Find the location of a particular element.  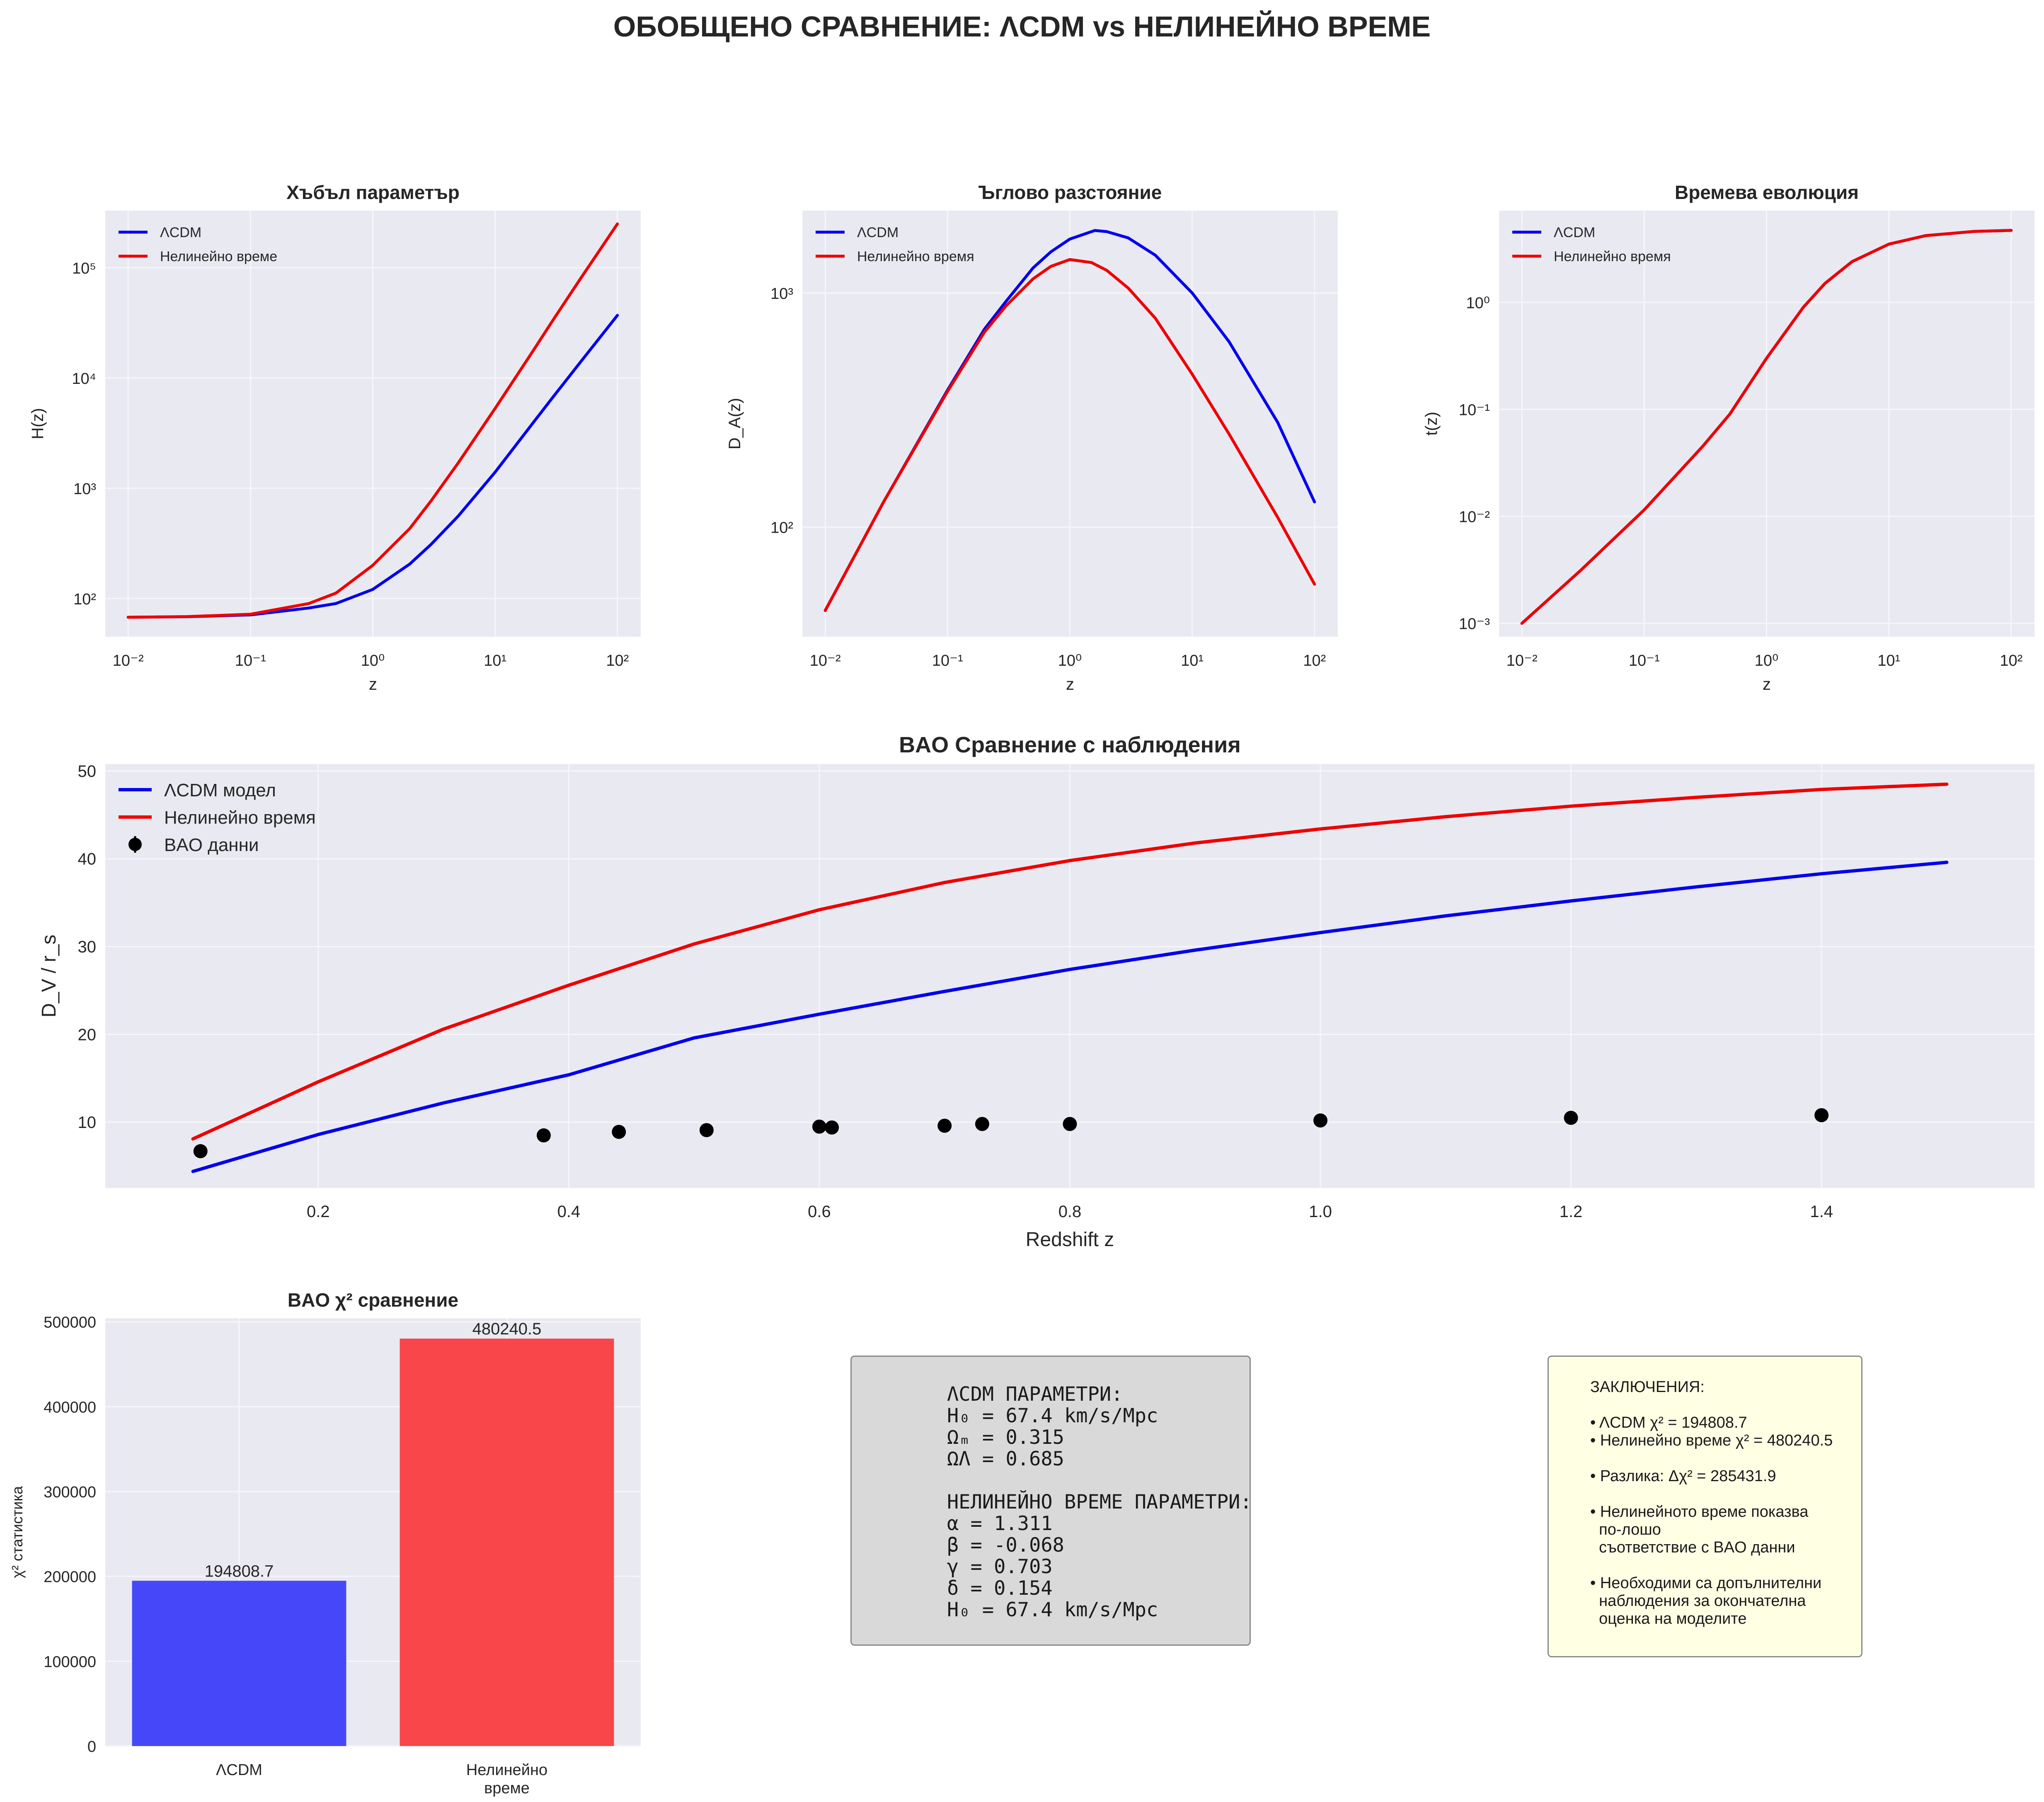

y-tick-label: 10⁴ is located at coordinates (84, 379).